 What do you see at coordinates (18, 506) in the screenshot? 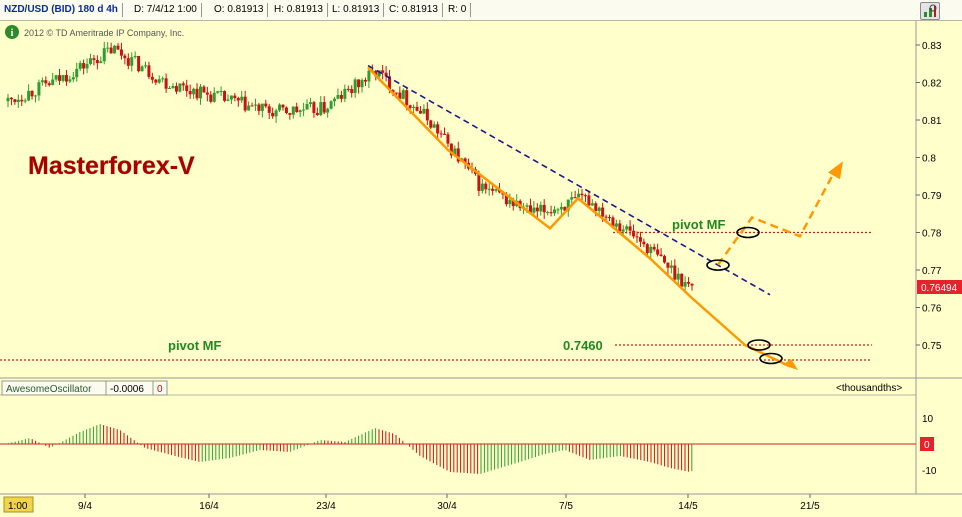
I see `time-cursor-label: 1:00` at bounding box center [18, 506].